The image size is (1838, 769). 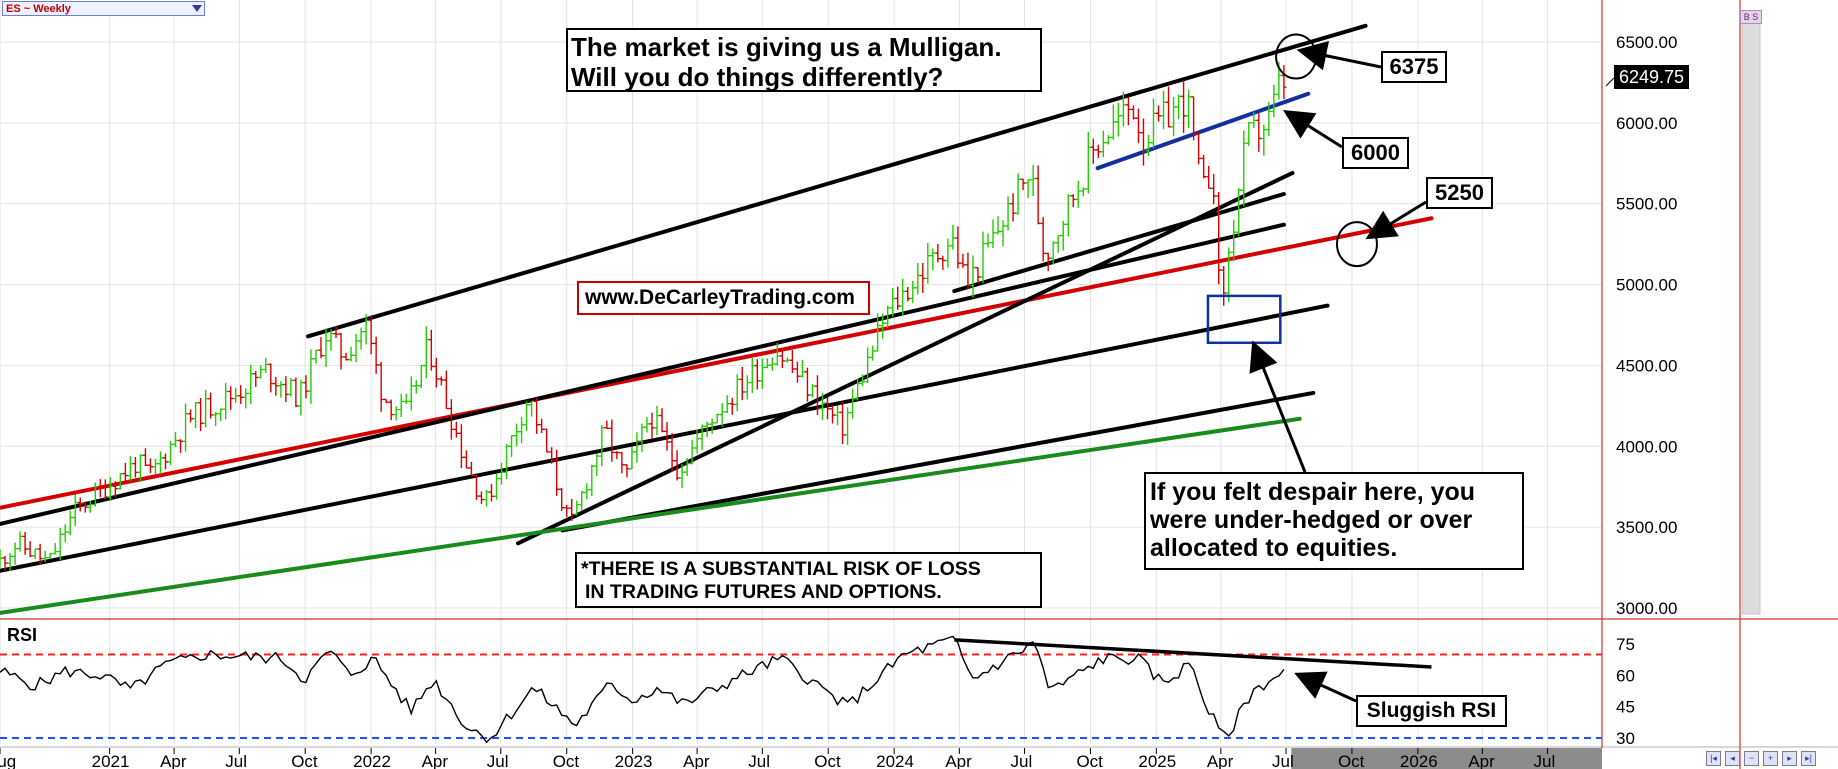 What do you see at coordinates (1356, 244) in the screenshot?
I see `highlight-circle` at bounding box center [1356, 244].